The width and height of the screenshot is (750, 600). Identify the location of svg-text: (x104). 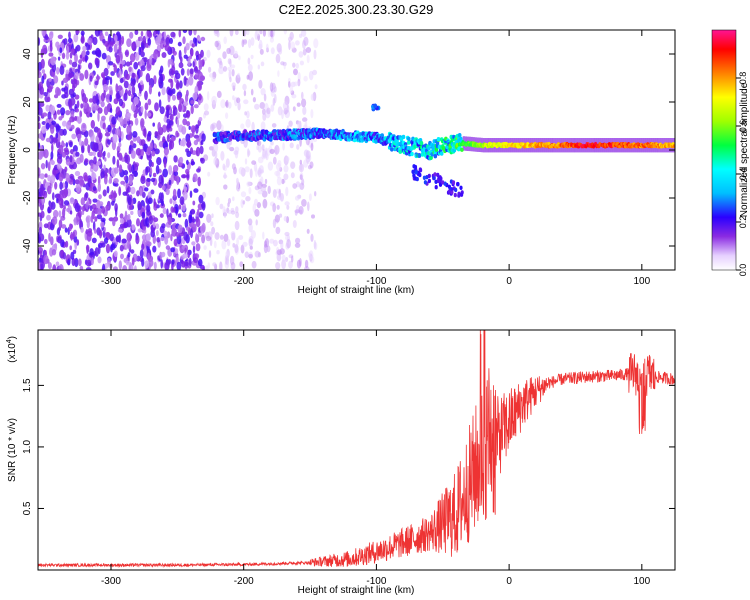
(12, 349).